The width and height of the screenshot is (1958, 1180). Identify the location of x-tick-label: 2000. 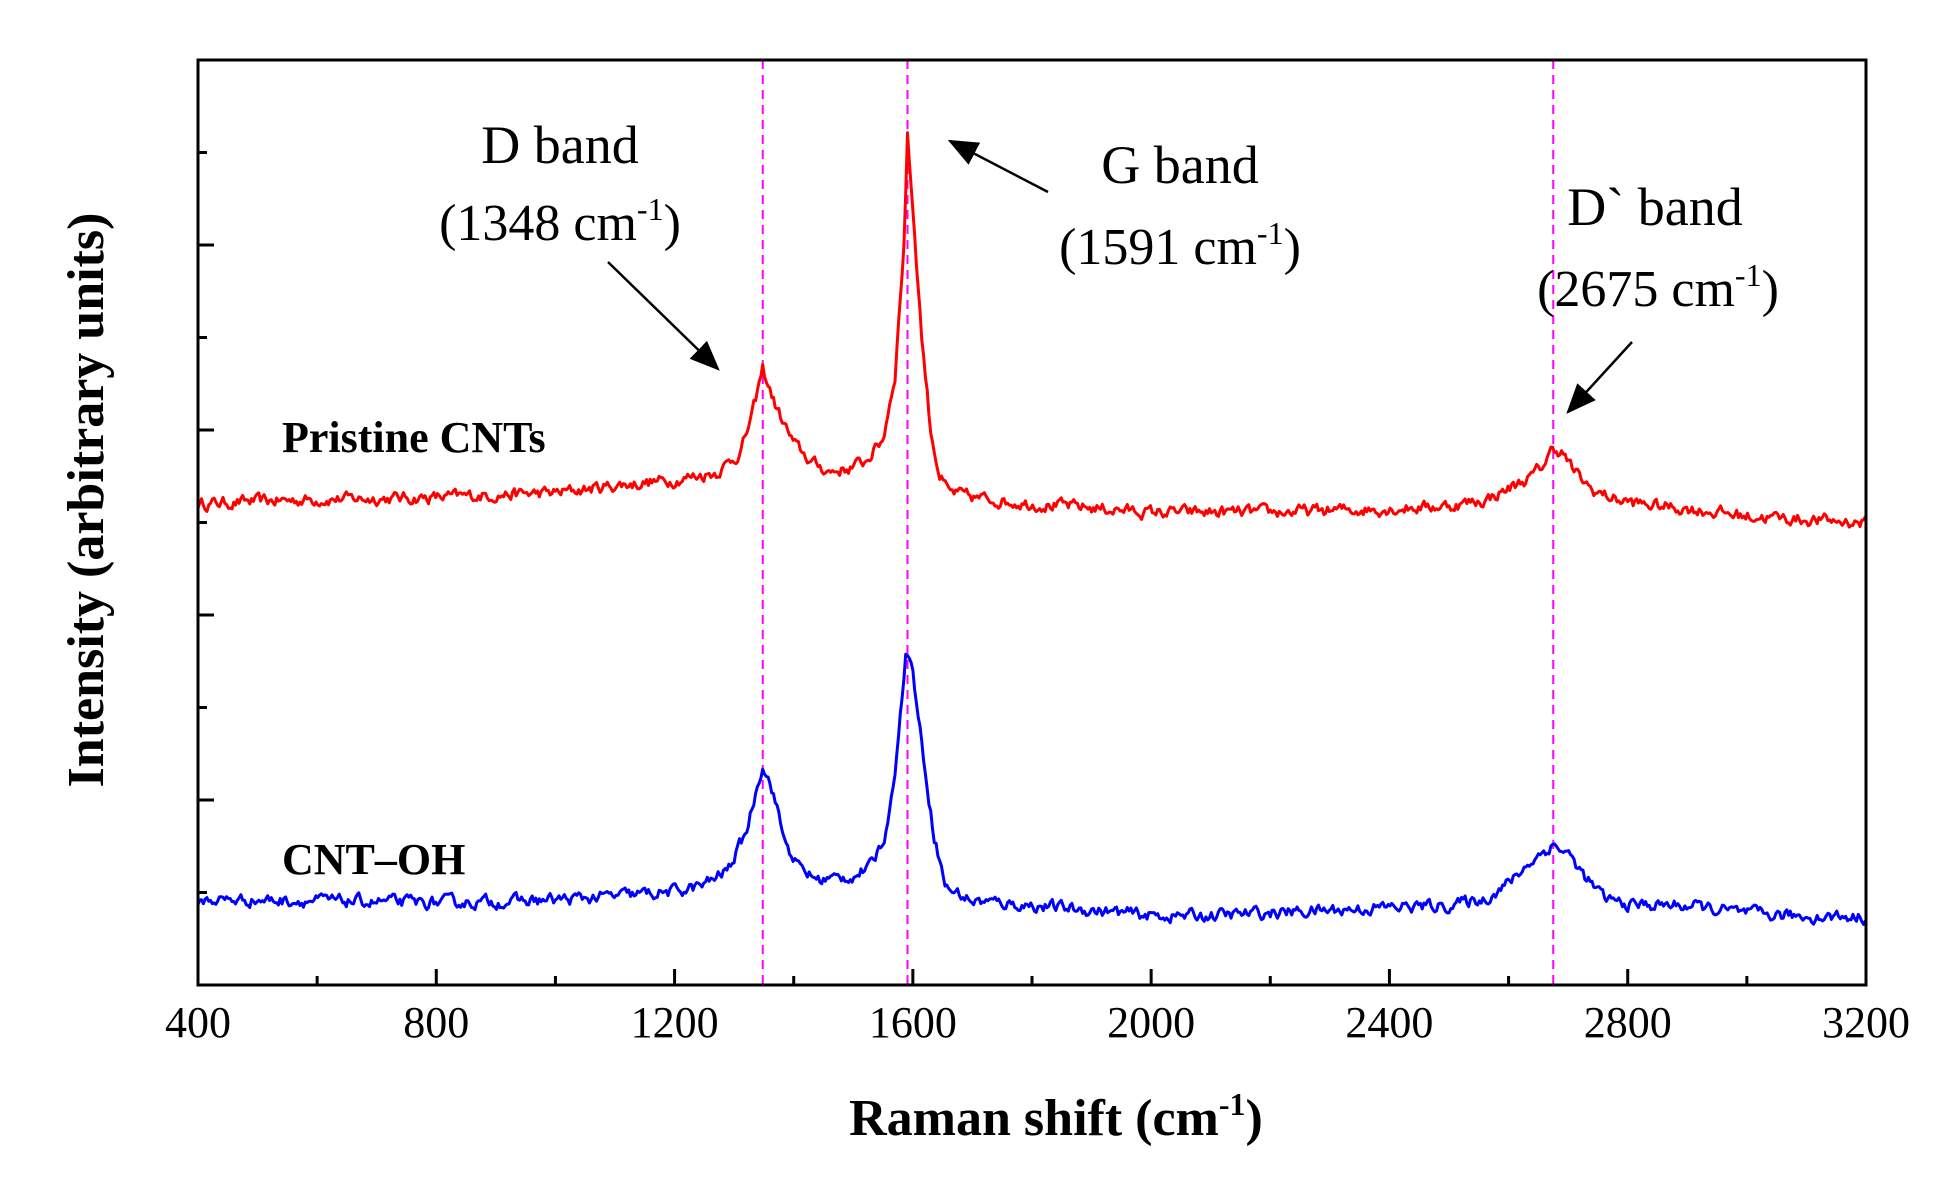
(1151, 1022).